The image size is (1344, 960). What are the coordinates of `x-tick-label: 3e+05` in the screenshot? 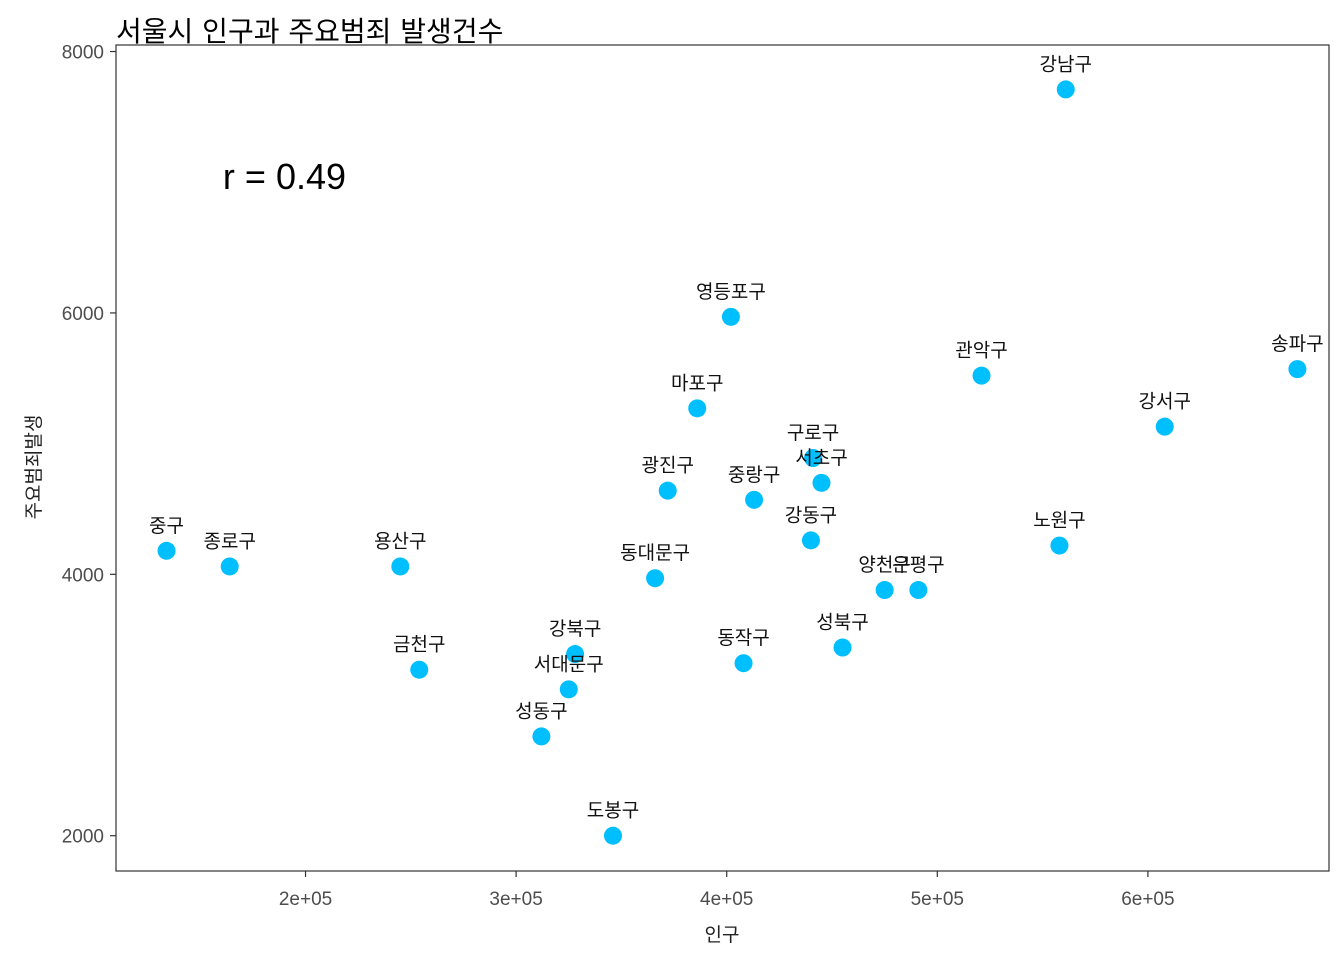 It's located at (515, 899).